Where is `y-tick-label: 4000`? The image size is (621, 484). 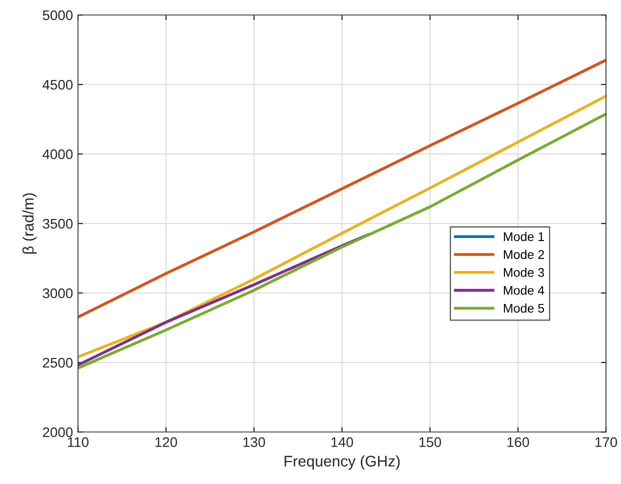 y-tick-label: 4000 is located at coordinates (57, 154).